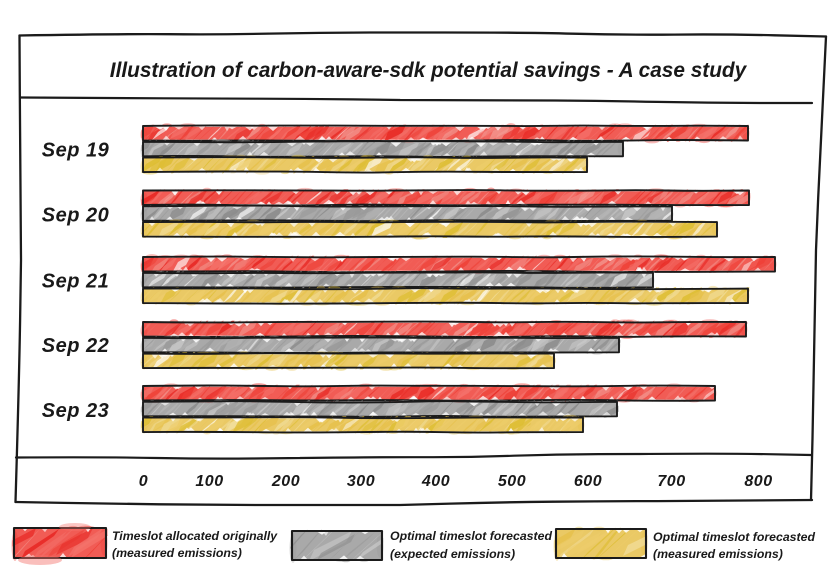 This screenshot has width=840, height=580. Describe the element at coordinates (143, 481) in the screenshot. I see `svg-text: 0` at that location.